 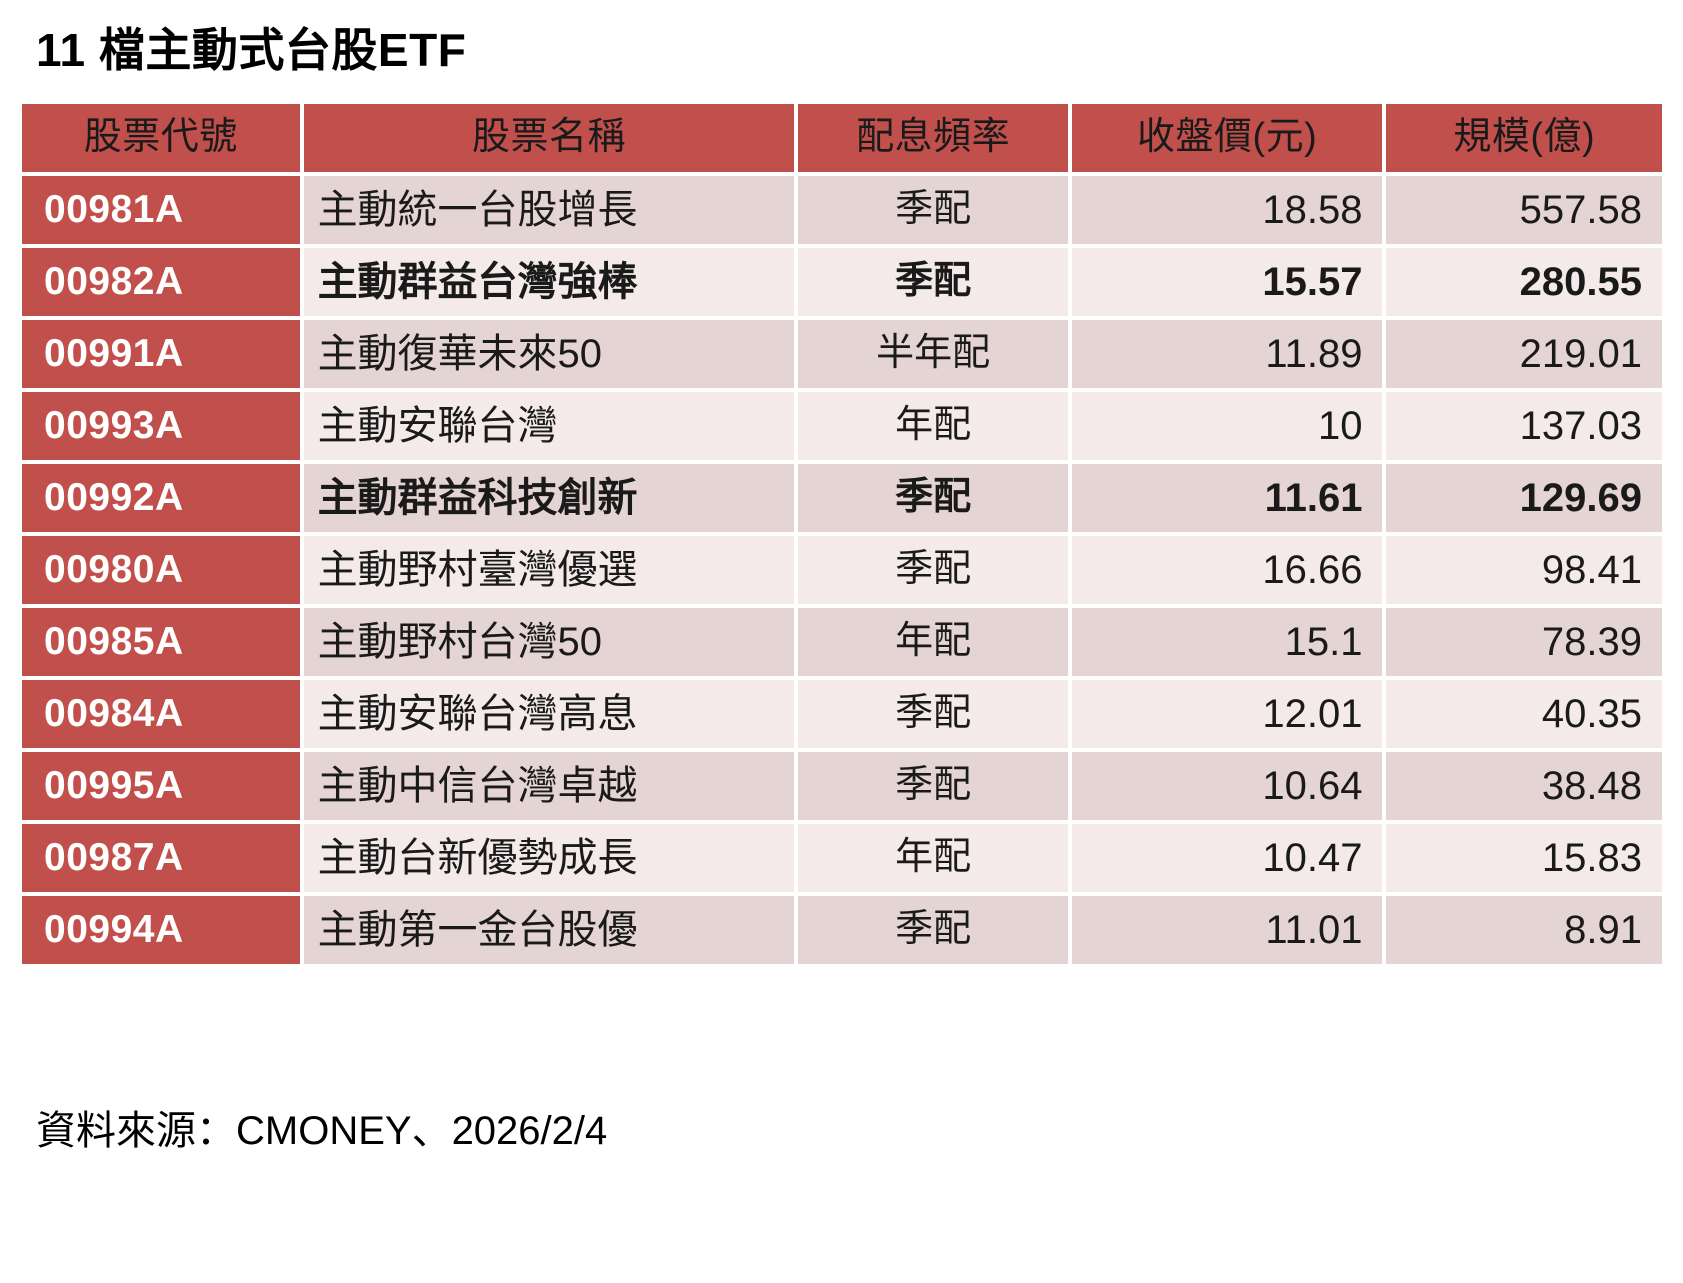 What do you see at coordinates (161, 426) in the screenshot?
I see `cell-stock-code: 00993A` at bounding box center [161, 426].